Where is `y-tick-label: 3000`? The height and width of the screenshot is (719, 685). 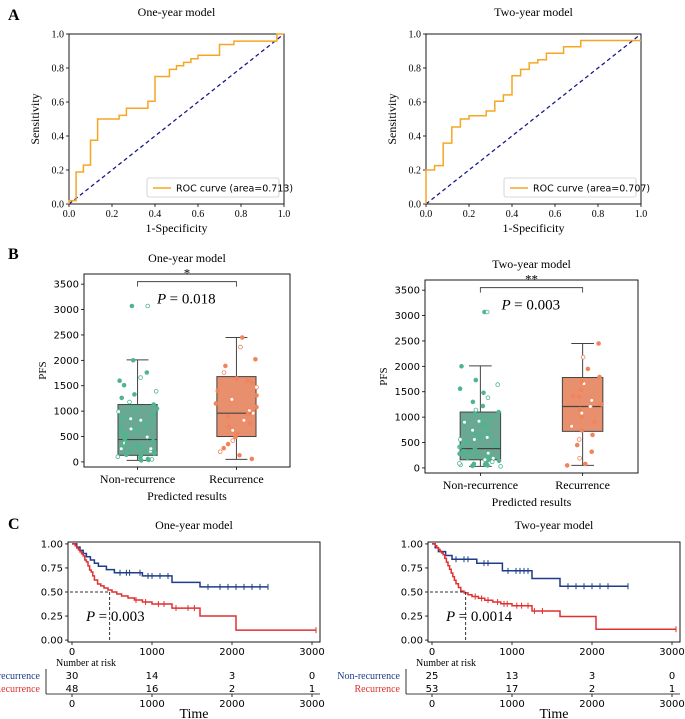
y-tick-label: 3000 is located at coordinates (407, 316).